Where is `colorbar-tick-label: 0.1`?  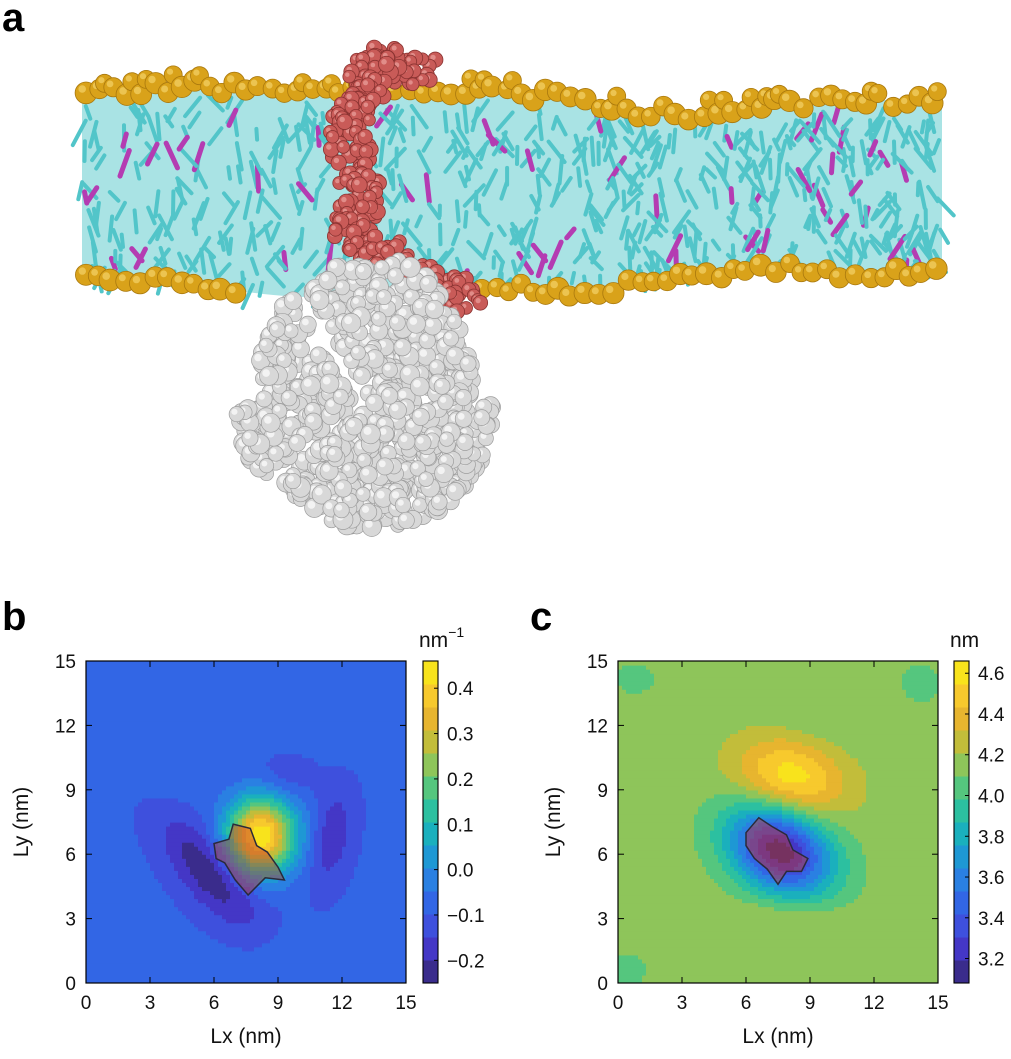 colorbar-tick-label: 0.1 is located at coordinates (460, 825).